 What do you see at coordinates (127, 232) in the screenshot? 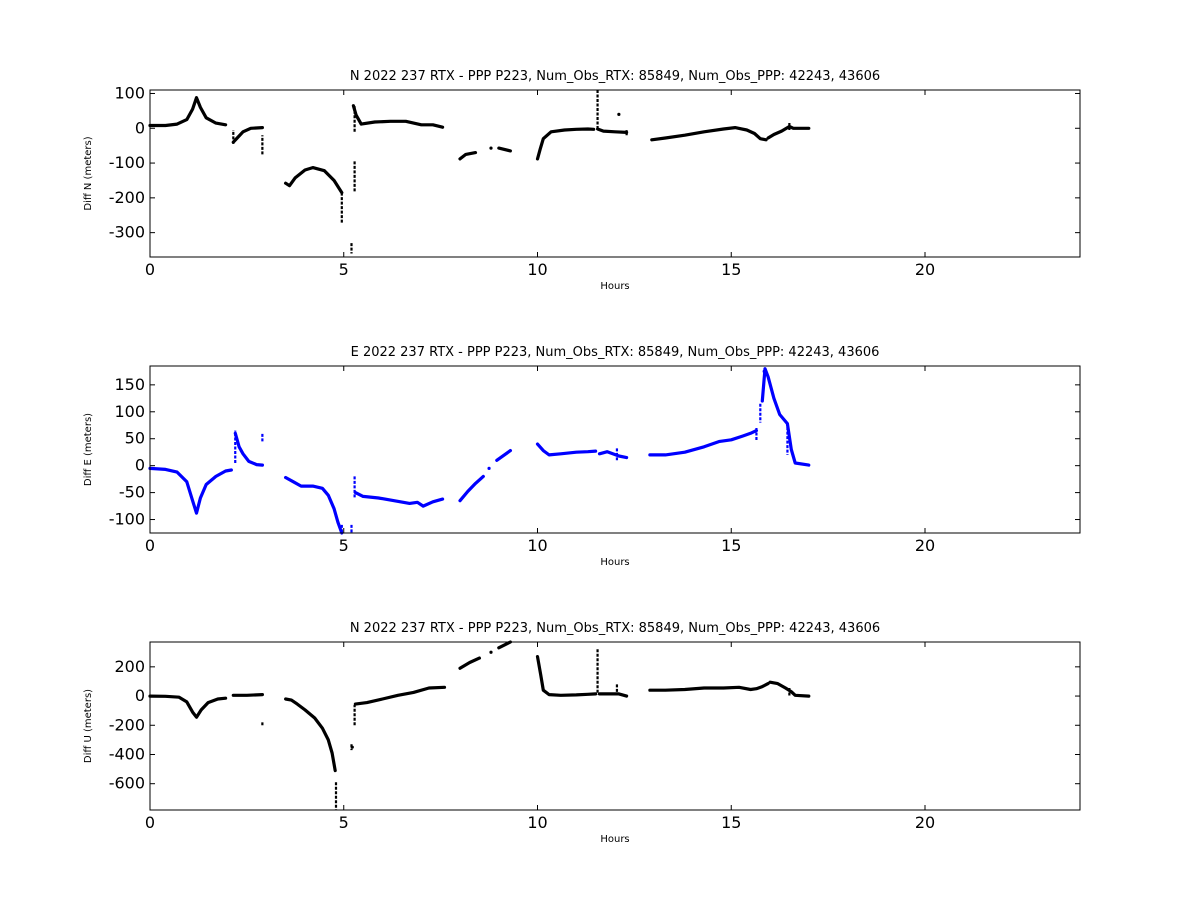
I see `y-tick-label: -300` at bounding box center [127, 232].